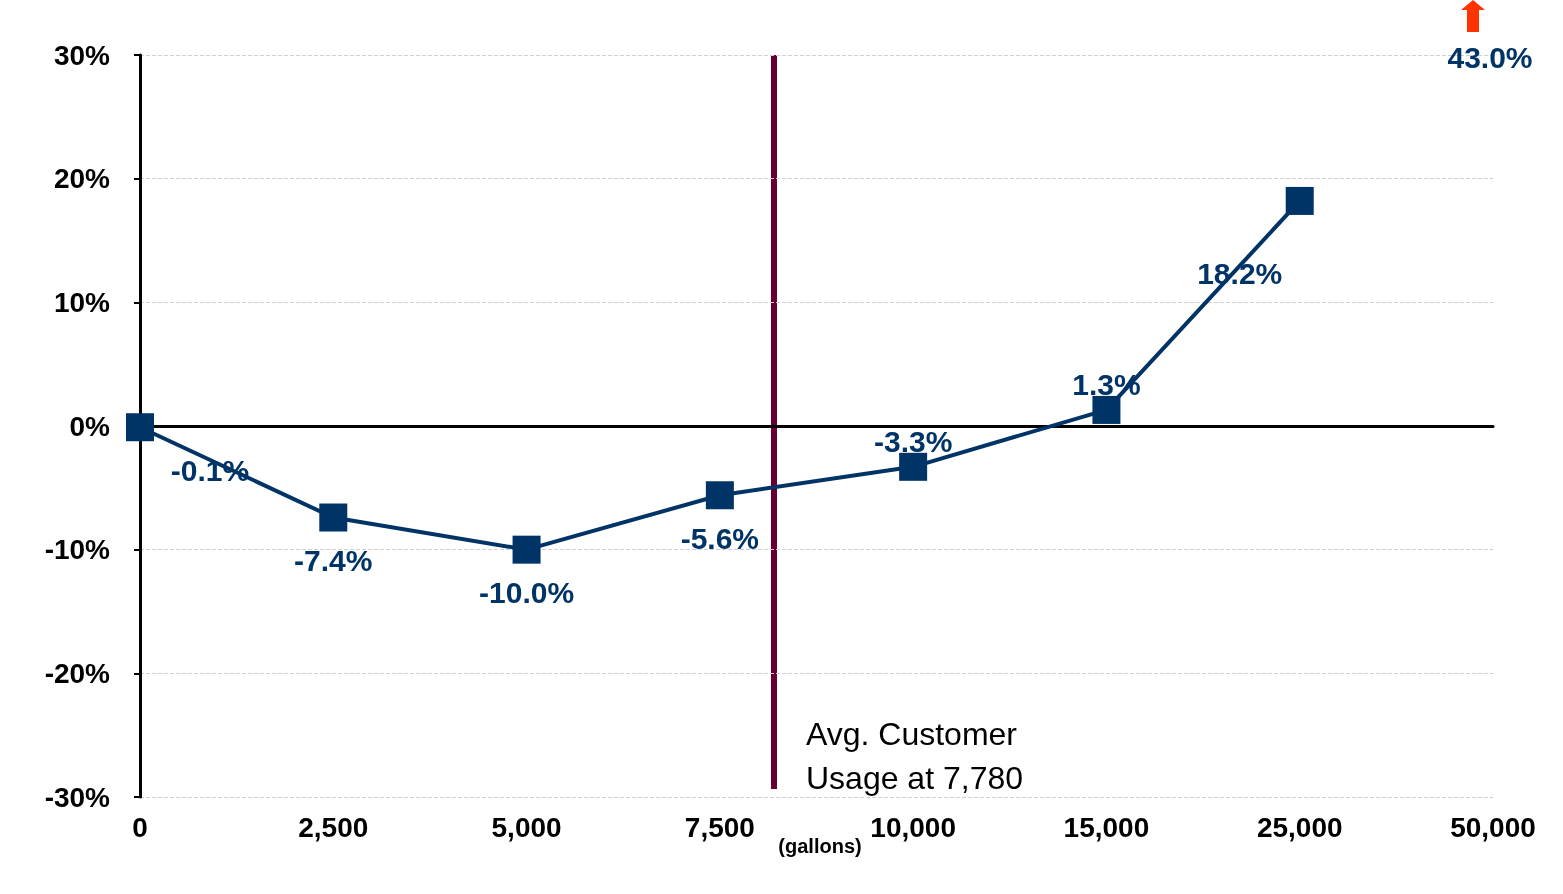  I want to click on y-tick-label: -20%, so click(77, 673).